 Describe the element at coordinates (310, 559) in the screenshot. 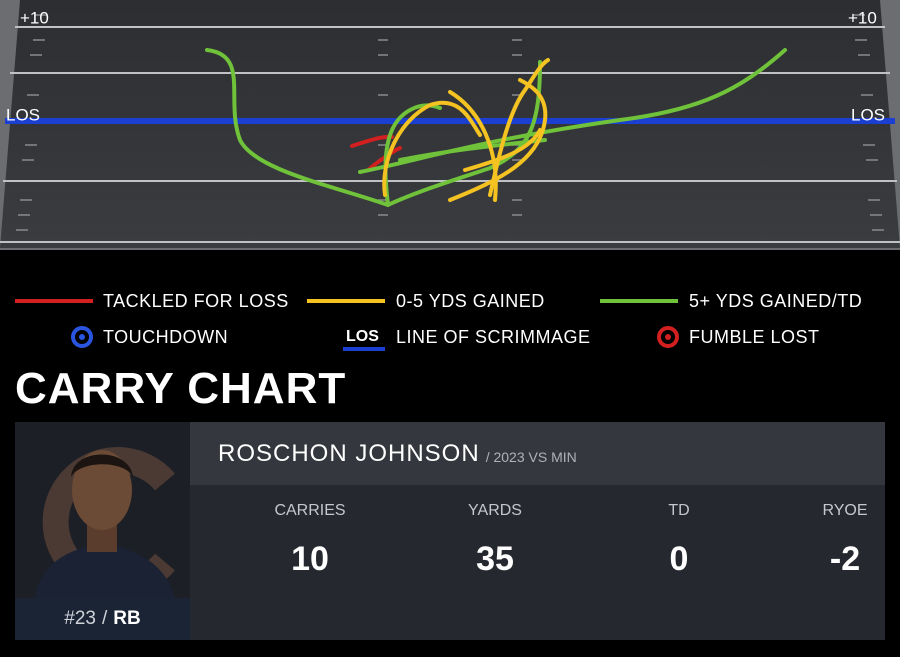

I see `stat-value: 10` at that location.